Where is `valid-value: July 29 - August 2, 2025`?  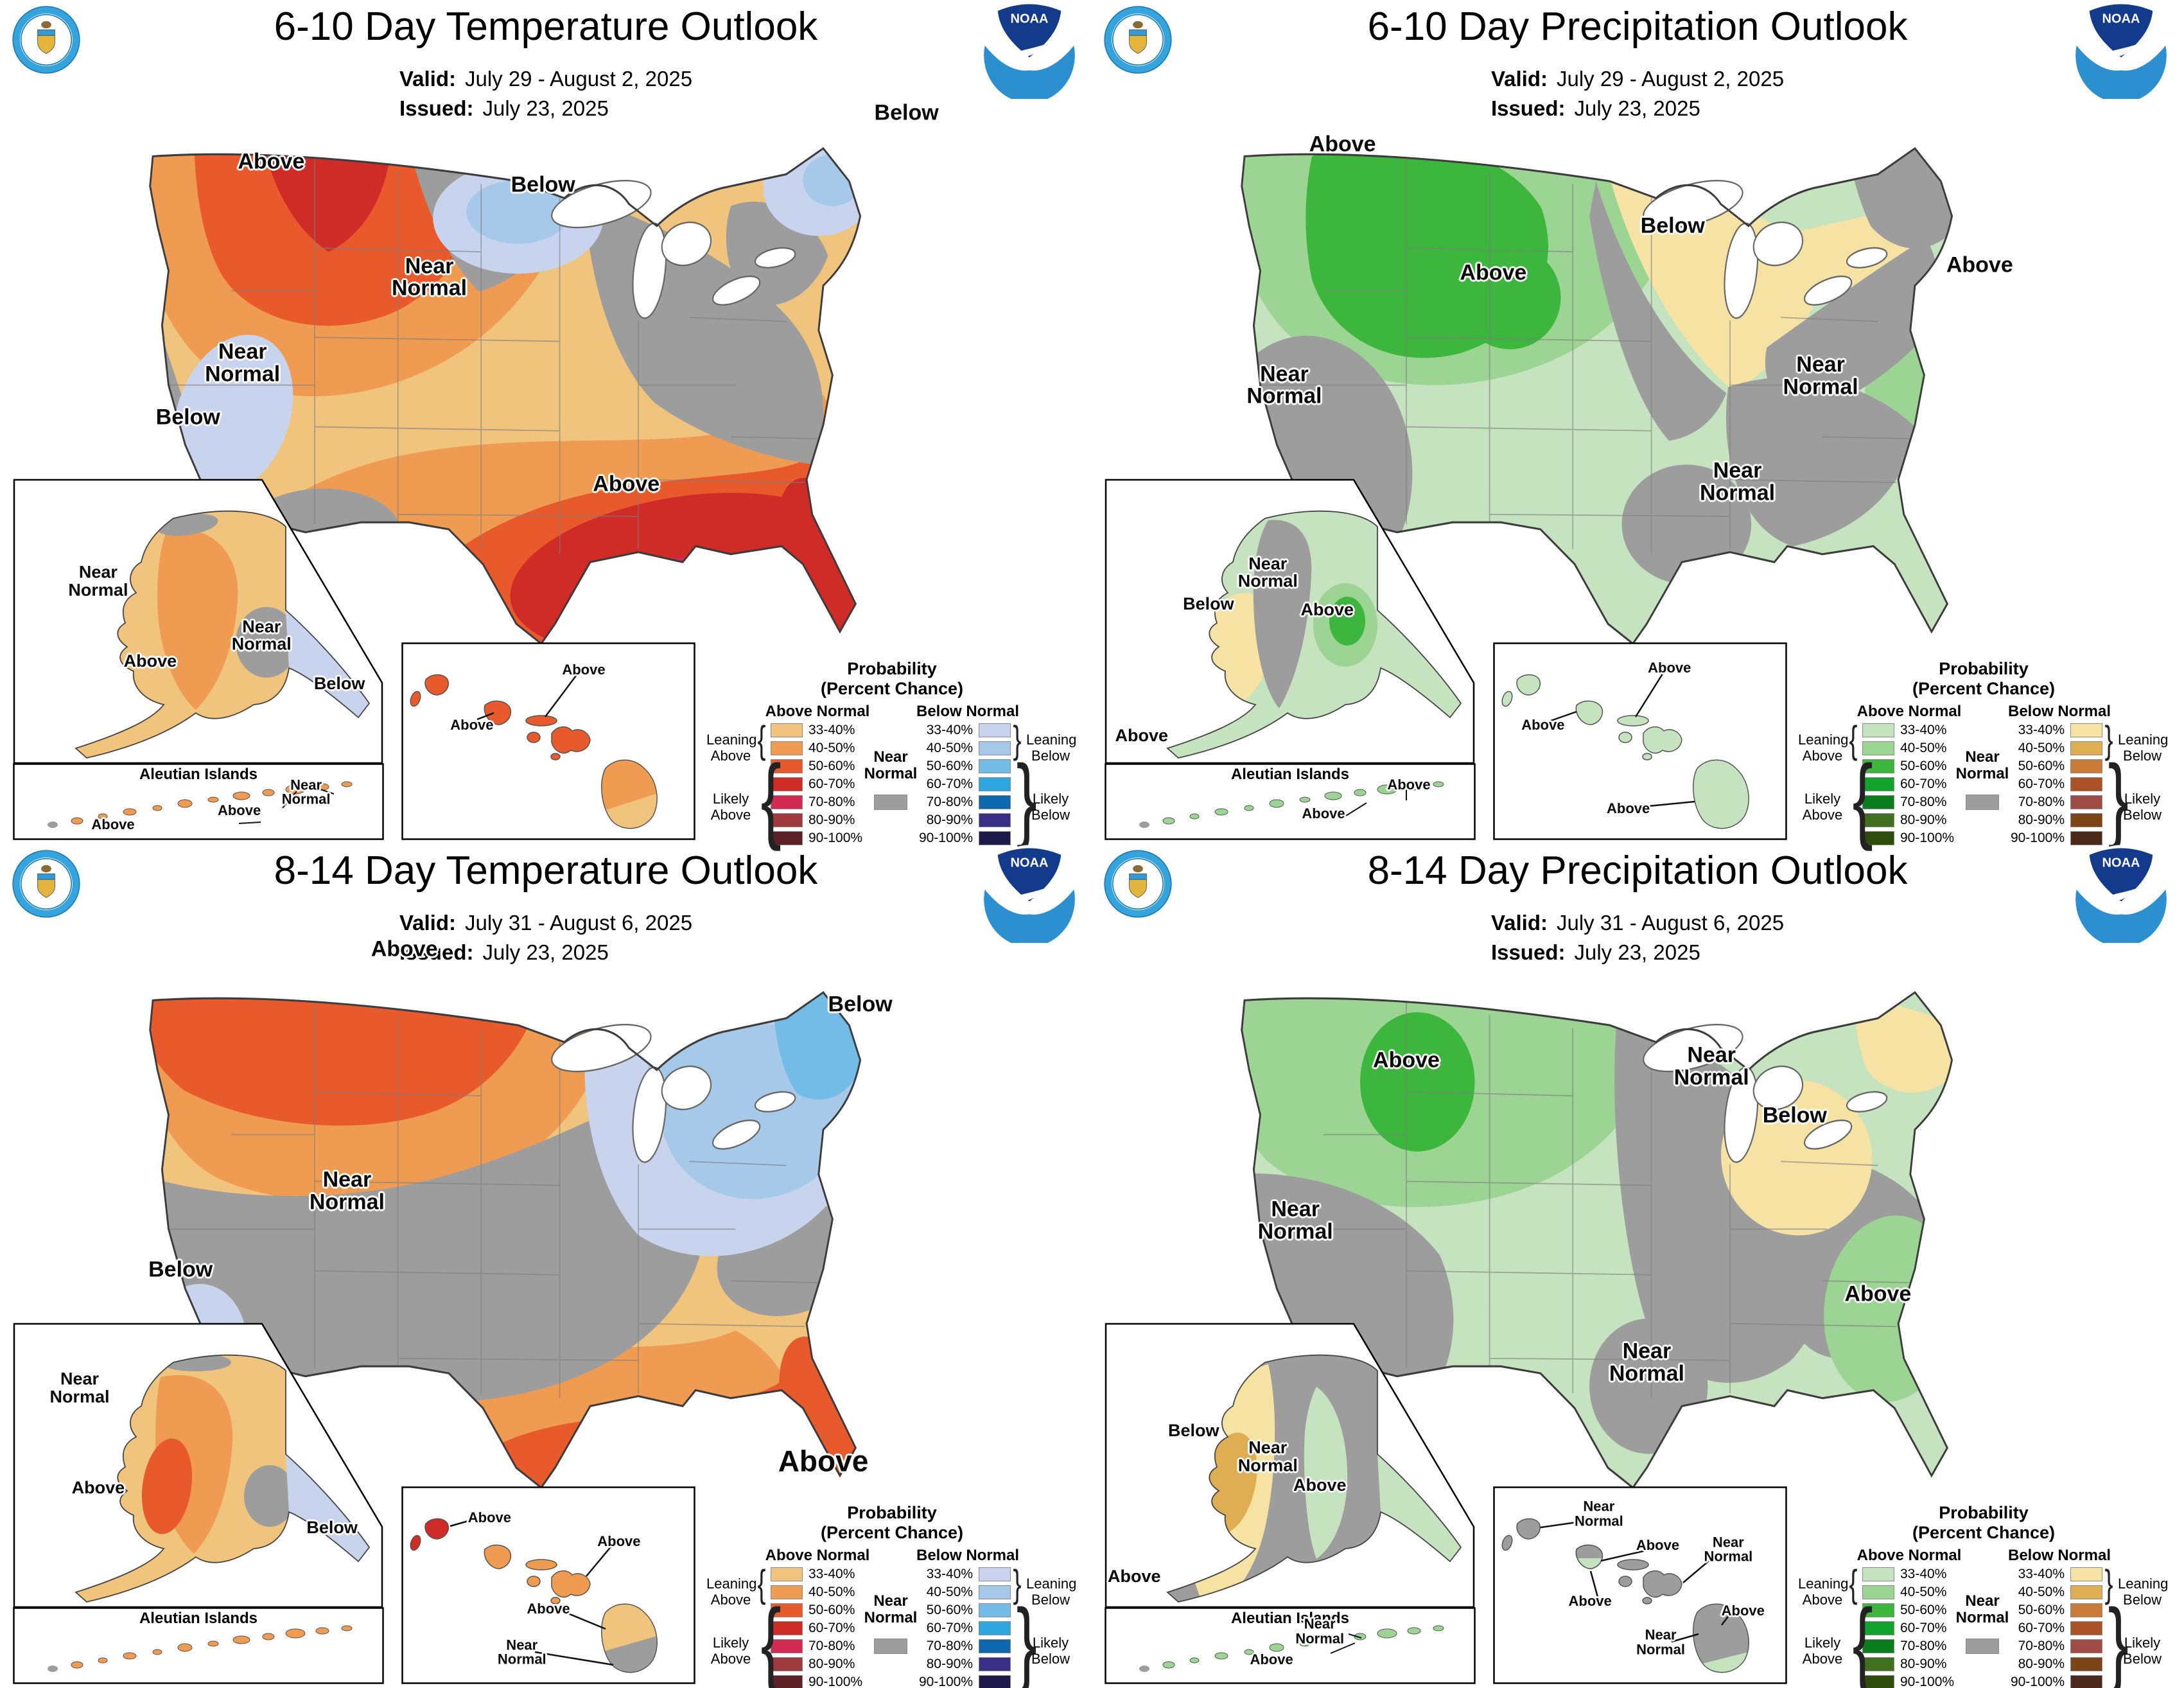
valid-value: July 29 - August 2, 2025 is located at coordinates (578, 79).